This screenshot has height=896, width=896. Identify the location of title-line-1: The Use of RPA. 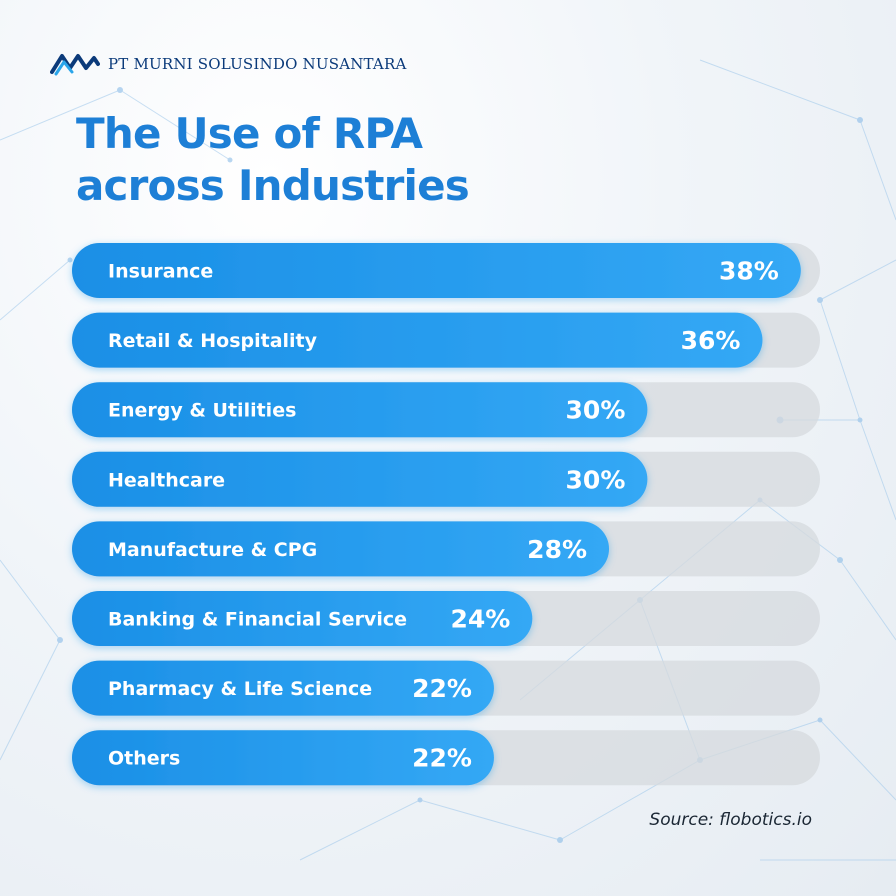
(249, 133).